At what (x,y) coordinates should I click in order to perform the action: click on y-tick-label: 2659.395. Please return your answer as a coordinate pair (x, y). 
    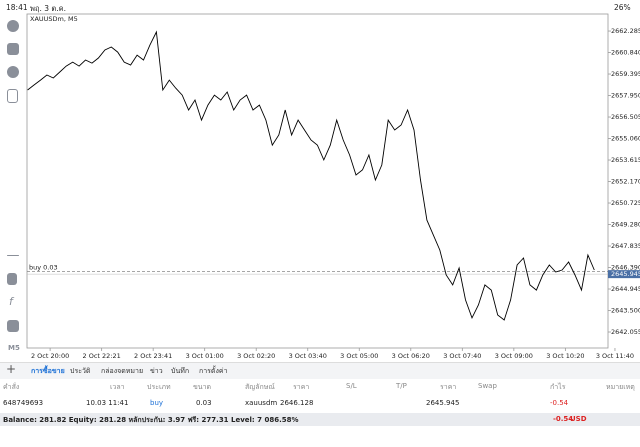
    Looking at the image, I should click on (625, 74).